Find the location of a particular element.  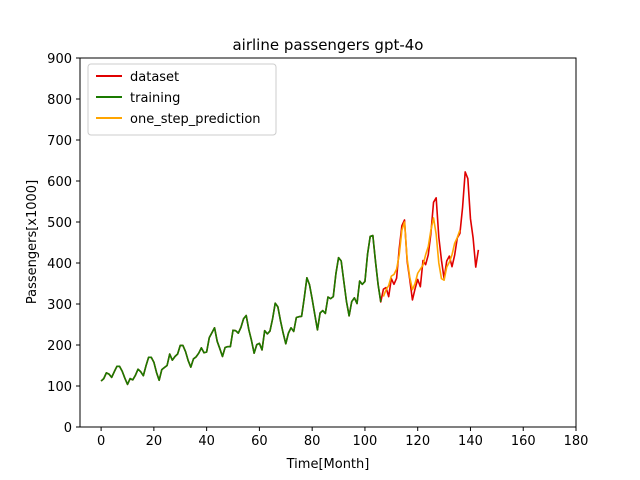

x-tick-label: 60 is located at coordinates (259, 441).